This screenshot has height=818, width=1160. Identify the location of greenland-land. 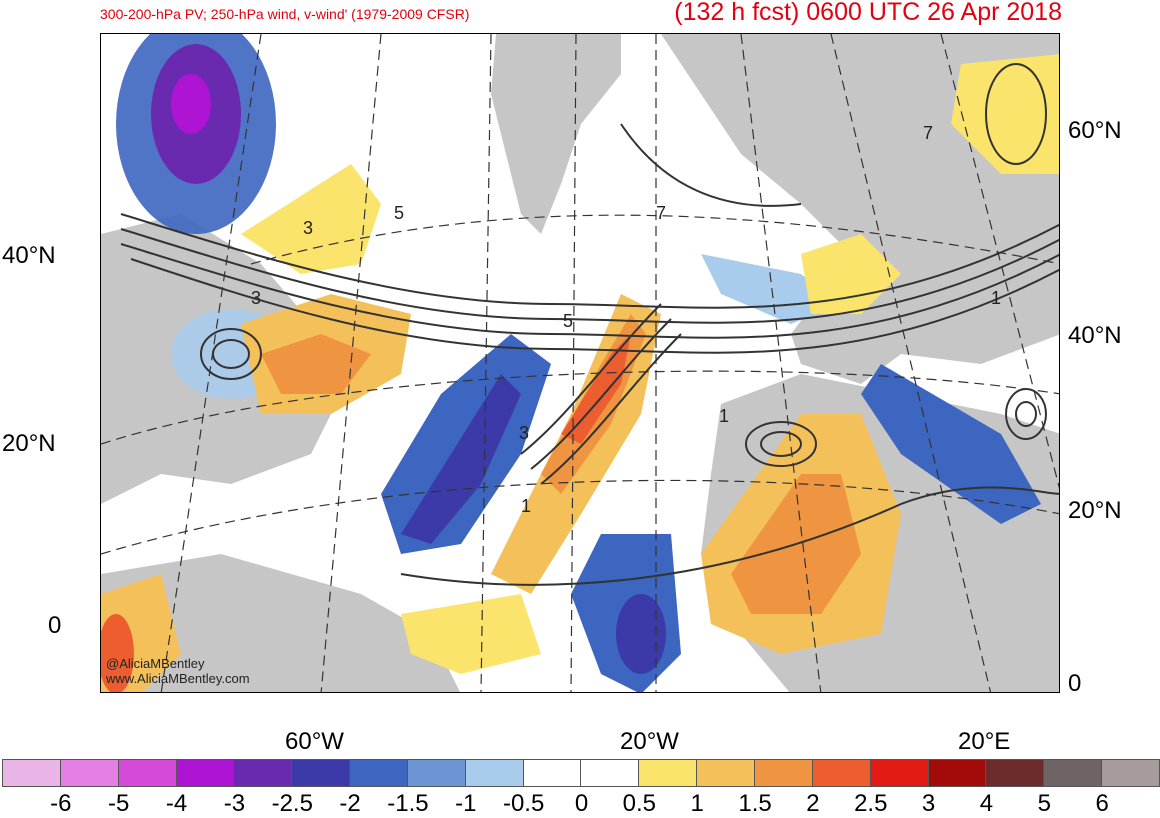
(556, 134).